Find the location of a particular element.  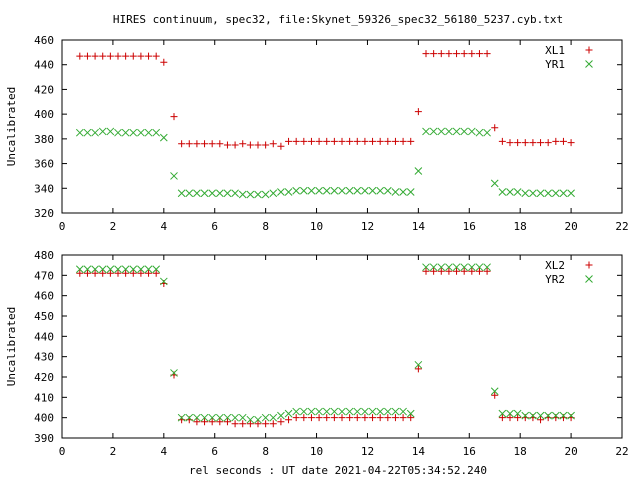

y-tick-label: 360 is located at coordinates (44, 164).